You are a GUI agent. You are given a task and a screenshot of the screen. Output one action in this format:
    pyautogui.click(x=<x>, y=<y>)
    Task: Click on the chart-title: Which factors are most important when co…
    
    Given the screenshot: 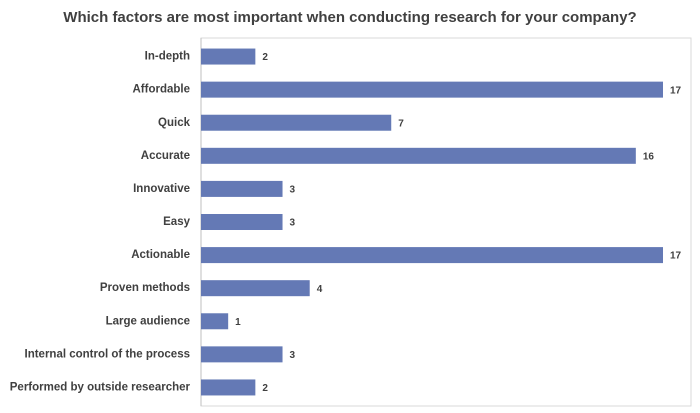 What is the action you would take?
    pyautogui.click(x=349, y=17)
    